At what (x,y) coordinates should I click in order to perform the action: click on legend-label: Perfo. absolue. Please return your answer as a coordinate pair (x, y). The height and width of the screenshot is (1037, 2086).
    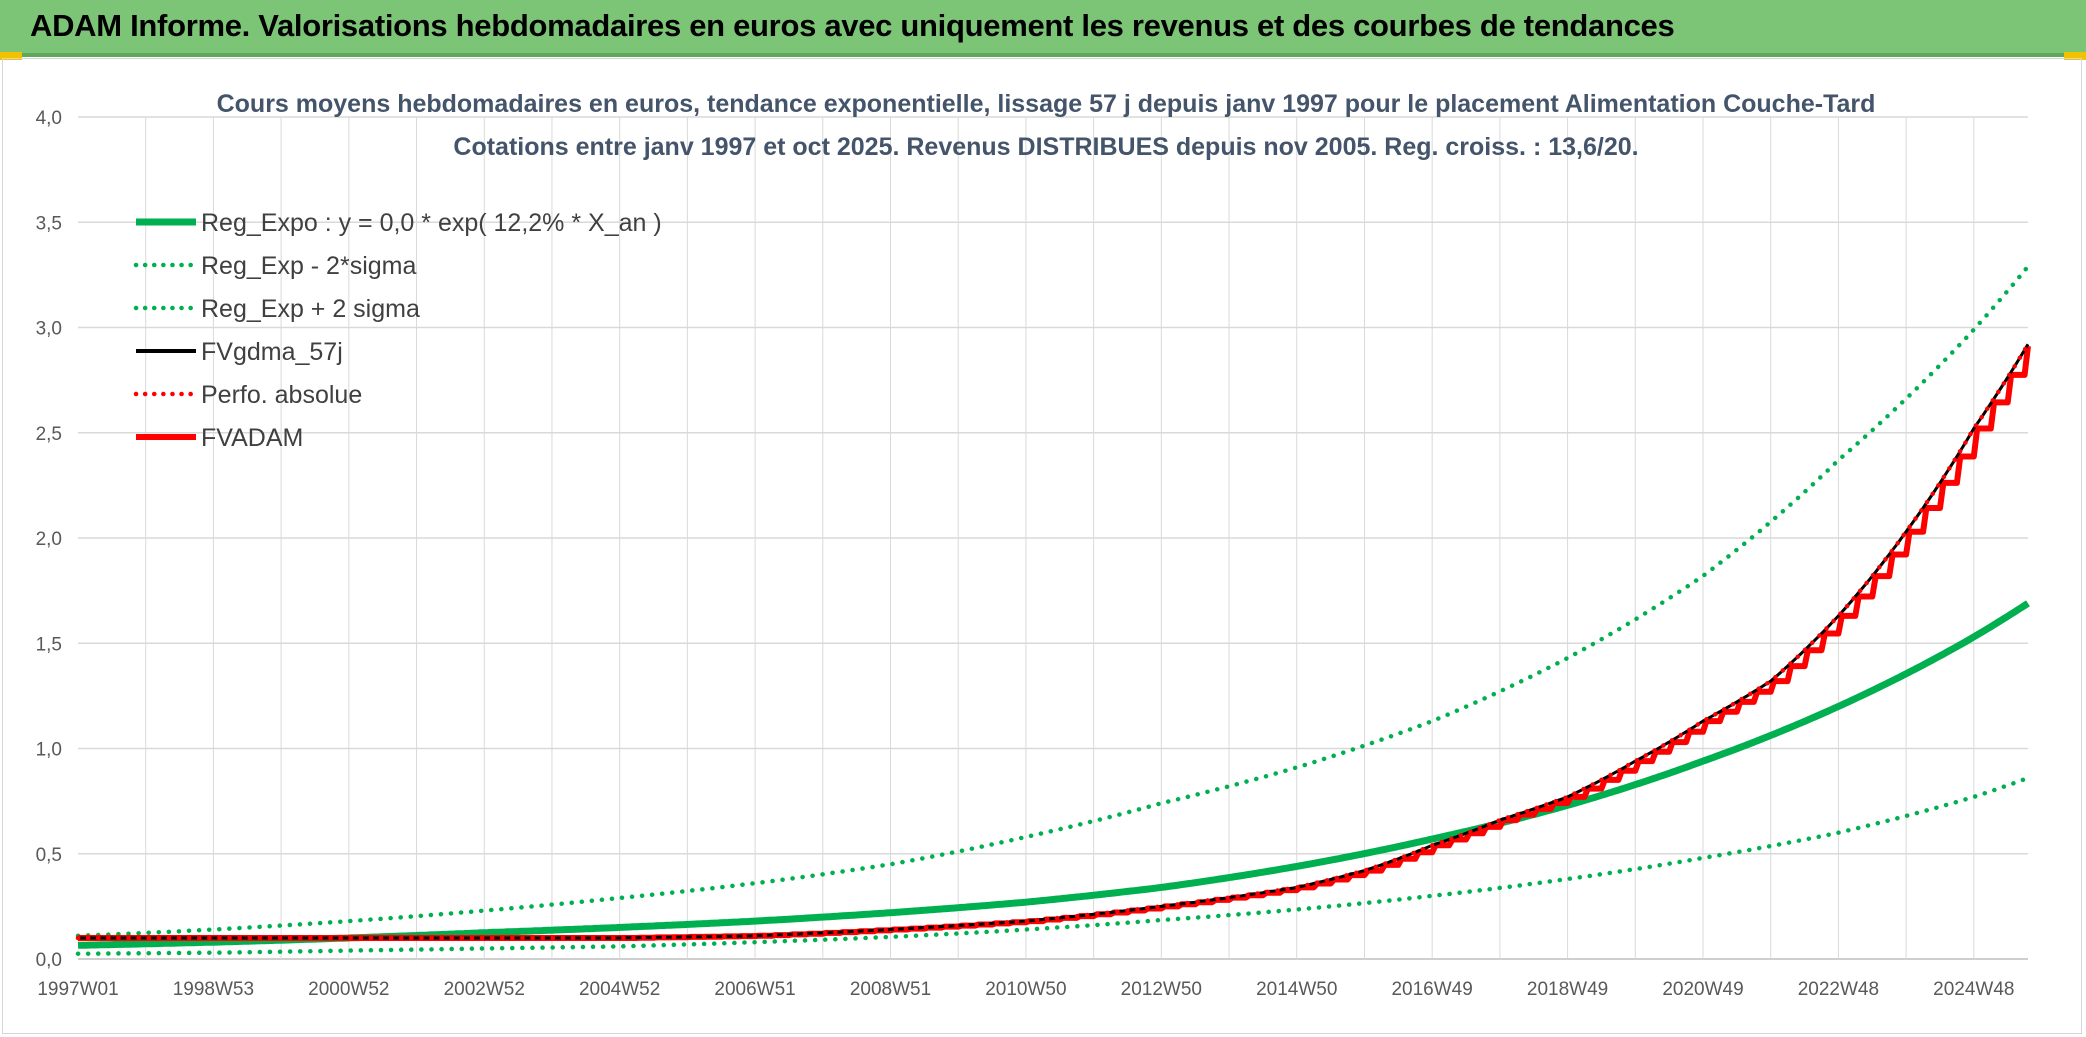
    Looking at the image, I should click on (281, 395).